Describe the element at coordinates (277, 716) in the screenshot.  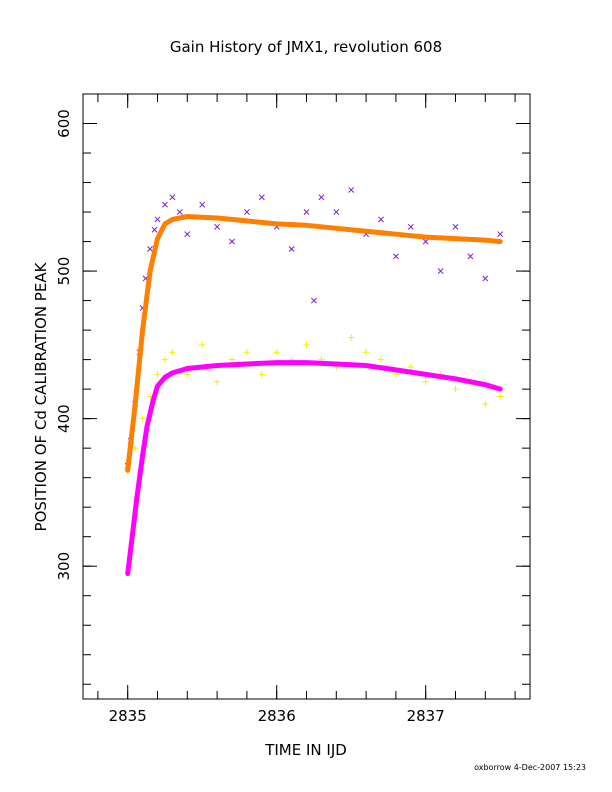
I see `x-tick-label: 2836` at that location.